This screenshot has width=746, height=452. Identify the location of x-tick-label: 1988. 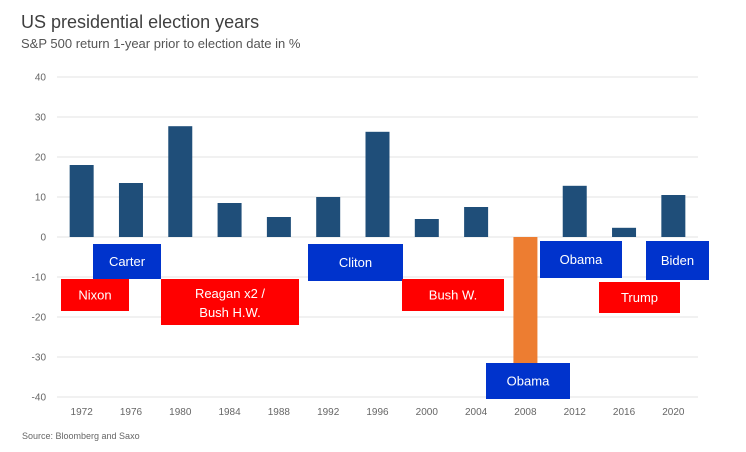
(279, 412).